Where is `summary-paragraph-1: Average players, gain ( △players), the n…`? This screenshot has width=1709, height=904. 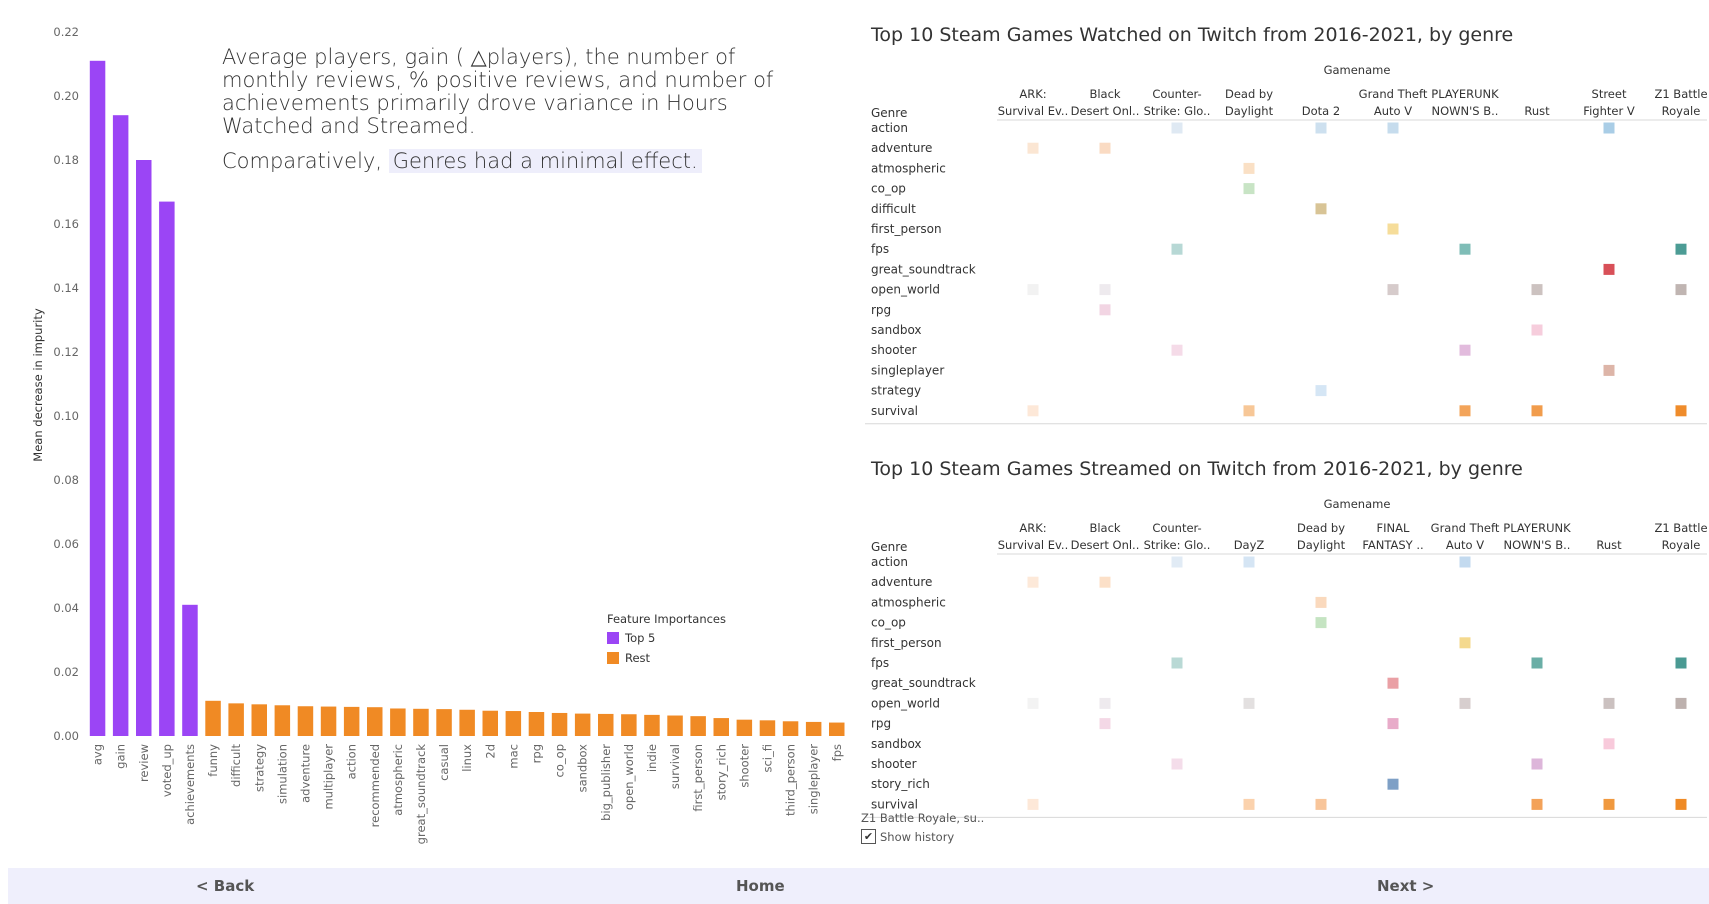 summary-paragraph-1: Average players, gain ( △players), the n… is located at coordinates (498, 91).